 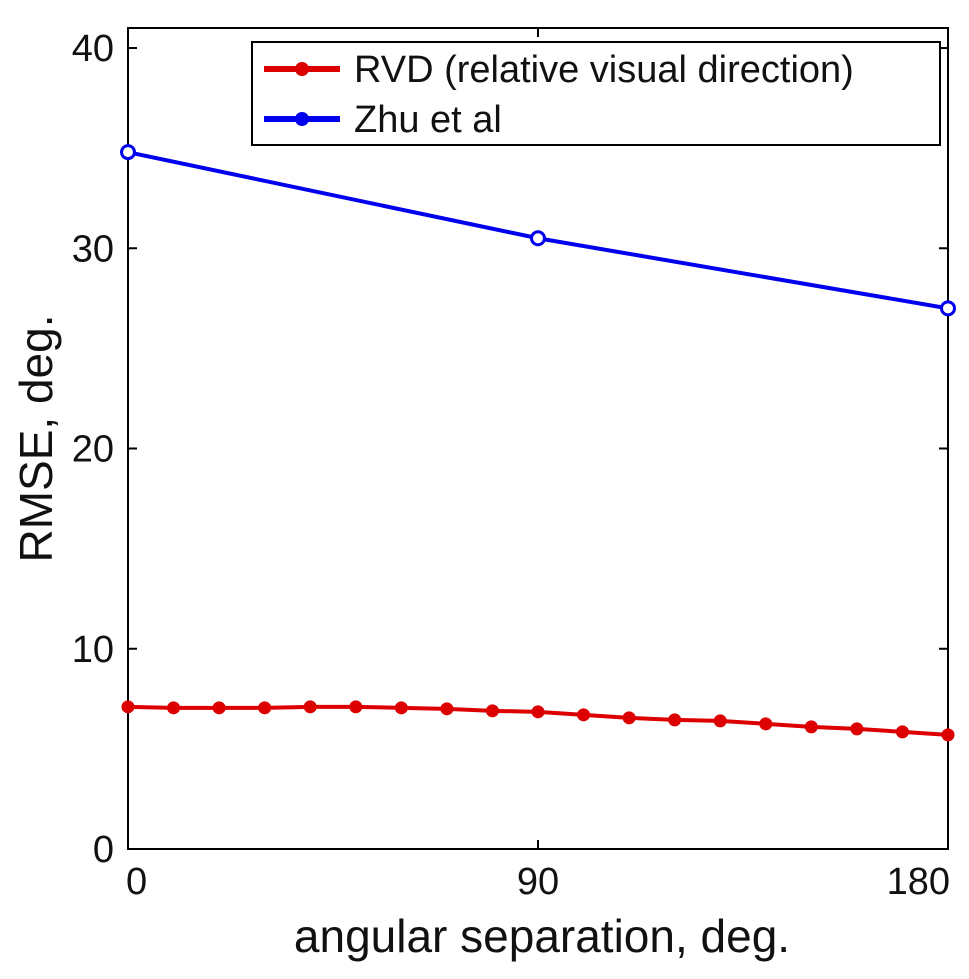 I want to click on y-tick-label: 30, so click(x=93, y=249).